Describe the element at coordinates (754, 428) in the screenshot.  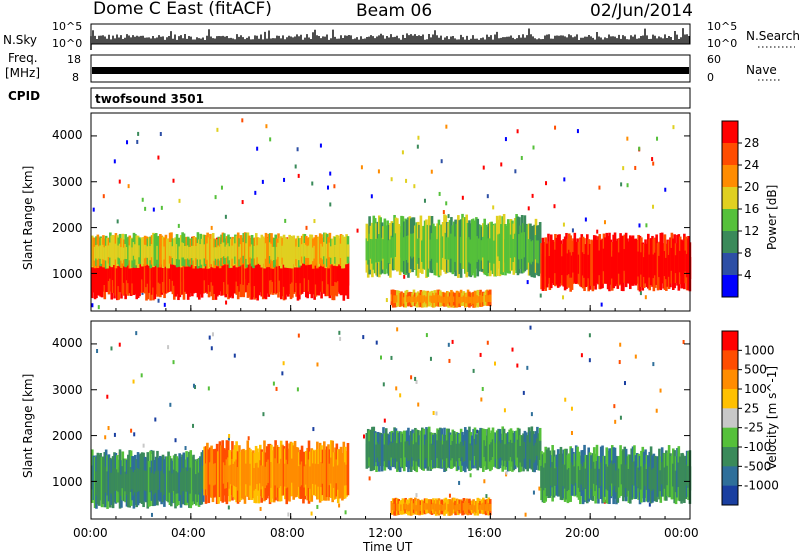
I see `velocity-colorbar-tick-label: -25` at that location.